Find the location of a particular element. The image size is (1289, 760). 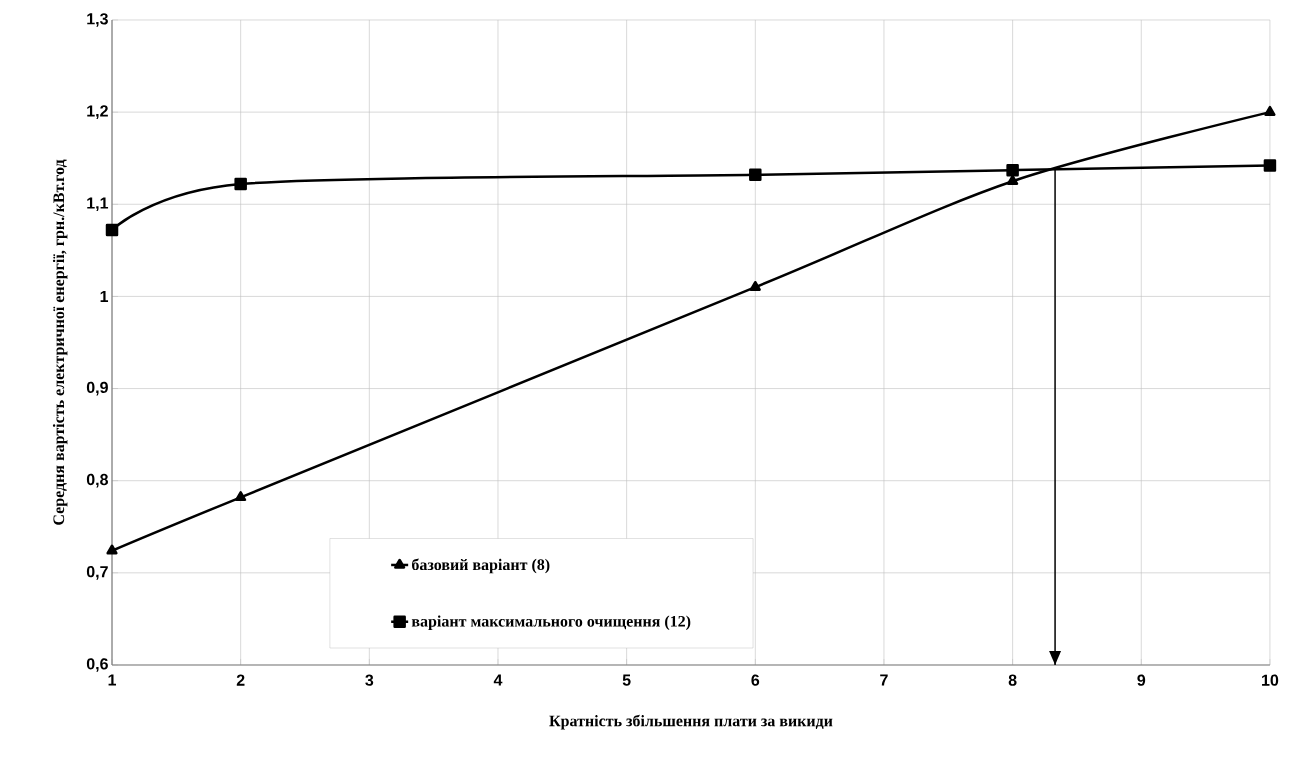

x-tick-label: 3 is located at coordinates (369, 680).